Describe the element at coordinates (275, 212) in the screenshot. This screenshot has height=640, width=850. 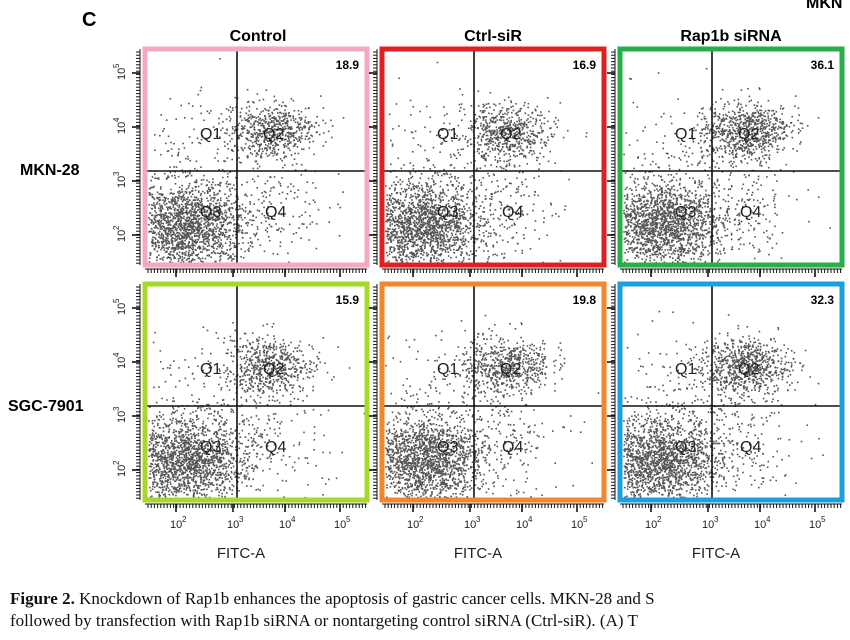
I see `quadrant-label-q4: Q4` at that location.